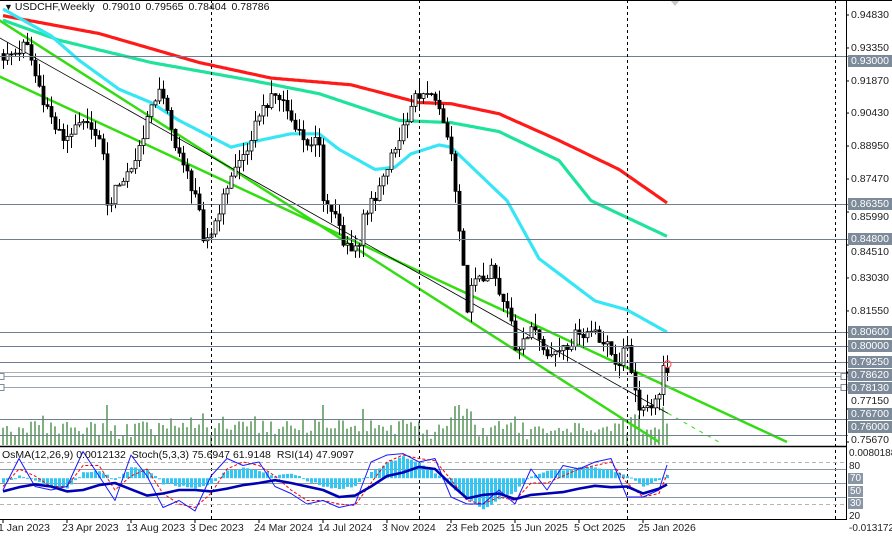  Describe the element at coordinates (856, 478) in the screenshot. I see `indicator-level-70: 70` at that location.